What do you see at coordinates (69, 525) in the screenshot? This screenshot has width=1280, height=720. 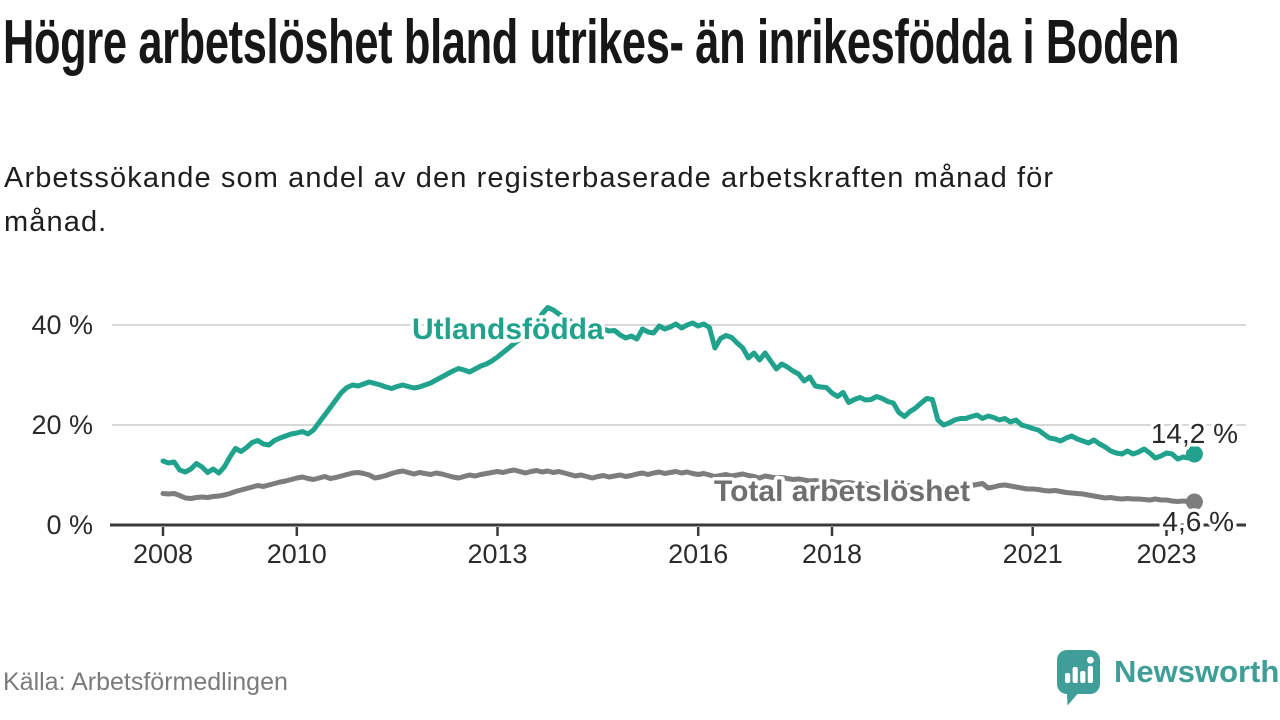 I see `y-tick-label-0: 0 %` at bounding box center [69, 525].